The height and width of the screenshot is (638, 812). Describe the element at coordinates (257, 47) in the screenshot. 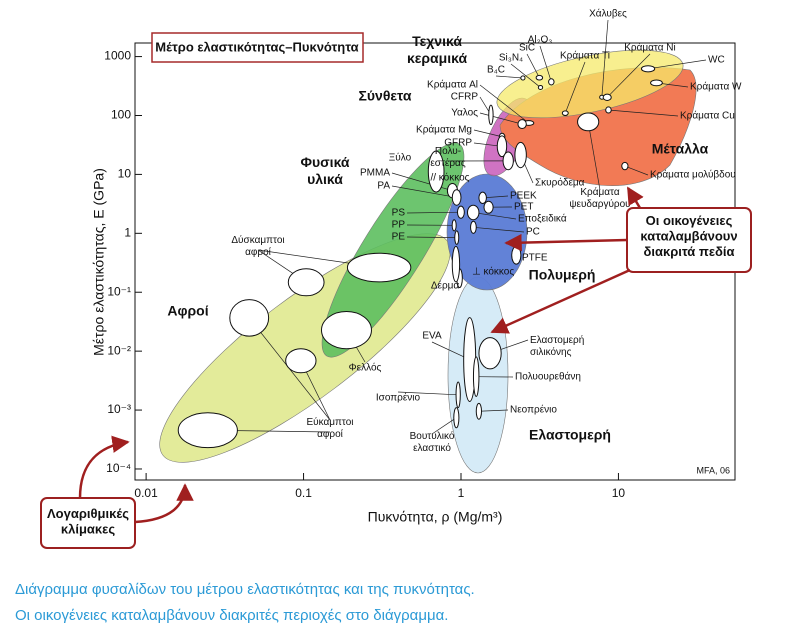

I see `title-box` at that location.